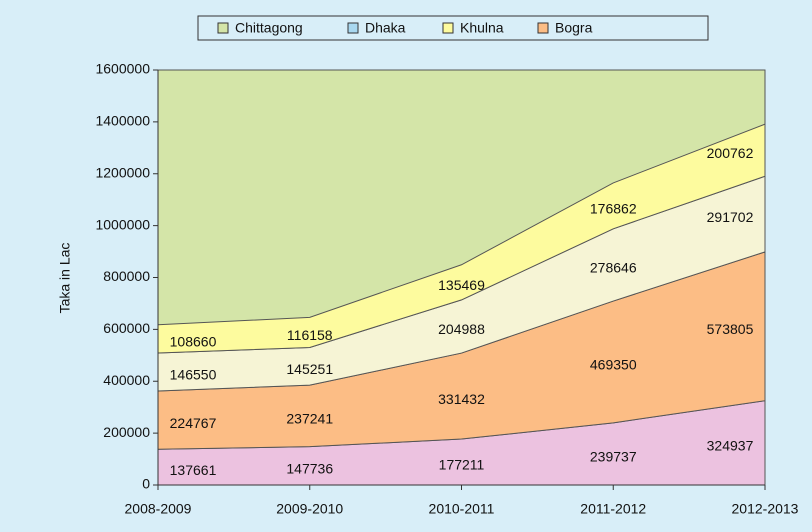 Image resolution: width=812 pixels, height=532 pixels. I want to click on legend-label: Bogra, so click(574, 28).